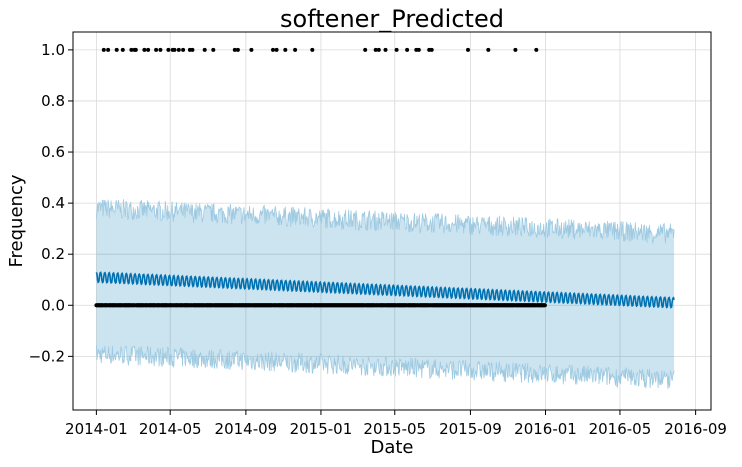  Describe the element at coordinates (392, 19) in the screenshot. I see `chart-title: softener_Predicted` at that location.